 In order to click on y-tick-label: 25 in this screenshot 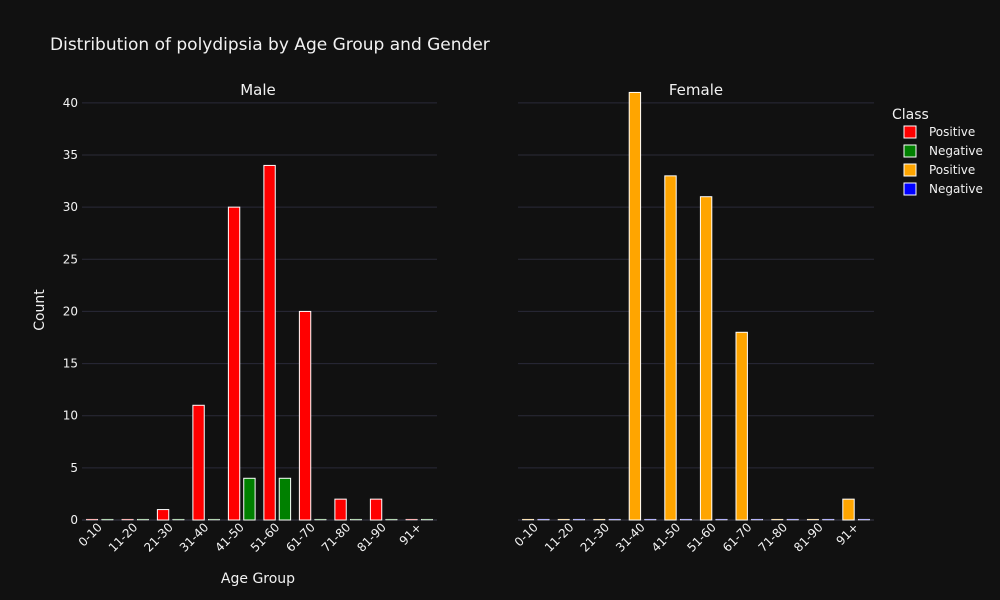, I will do `click(70, 259)`.